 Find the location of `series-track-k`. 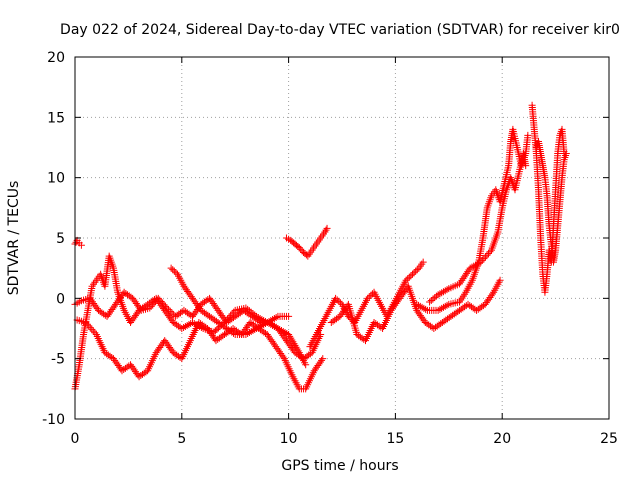

series-track-k is located at coordinates (548, 198).